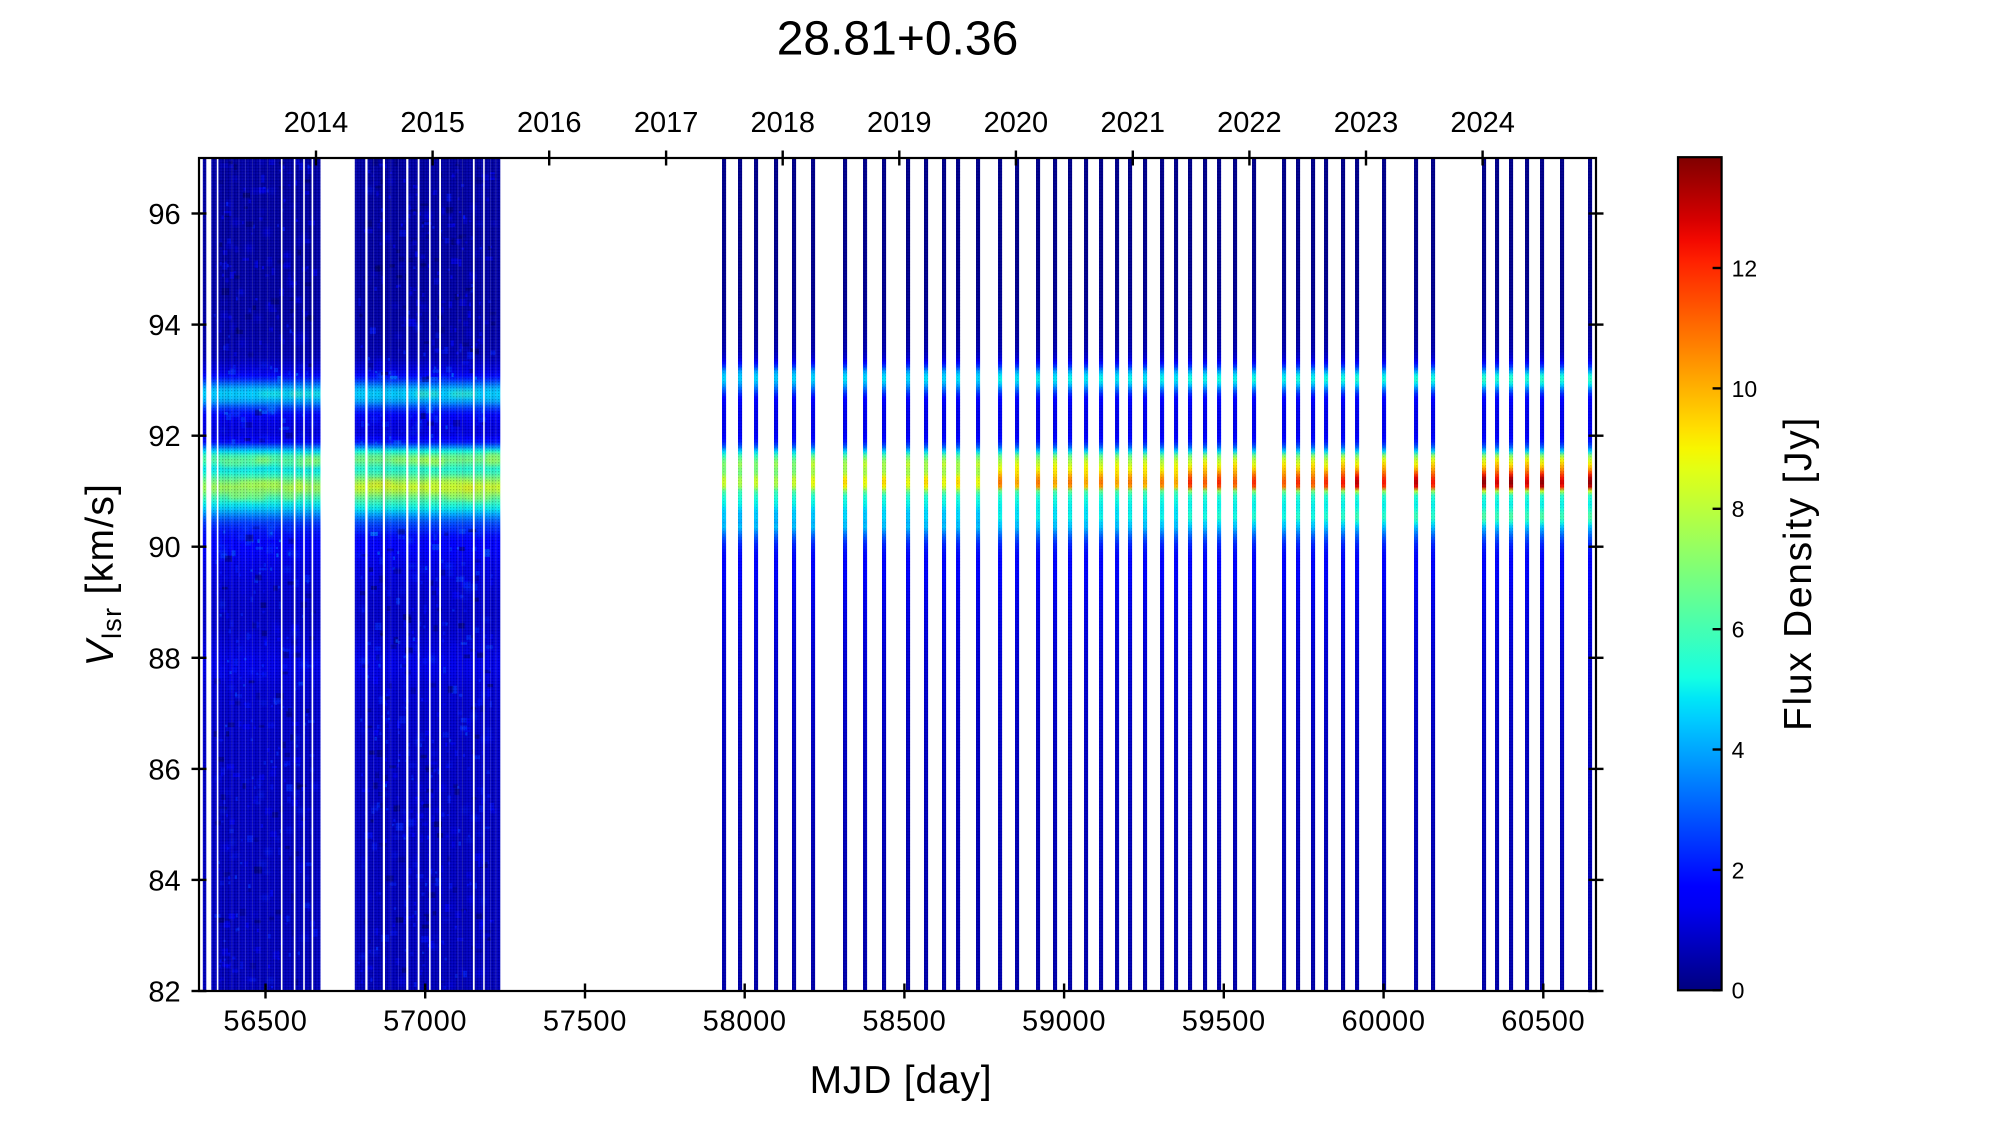 This screenshot has height=1125, width=2000. I want to click on svg-text: 2021, so click(1133, 123).